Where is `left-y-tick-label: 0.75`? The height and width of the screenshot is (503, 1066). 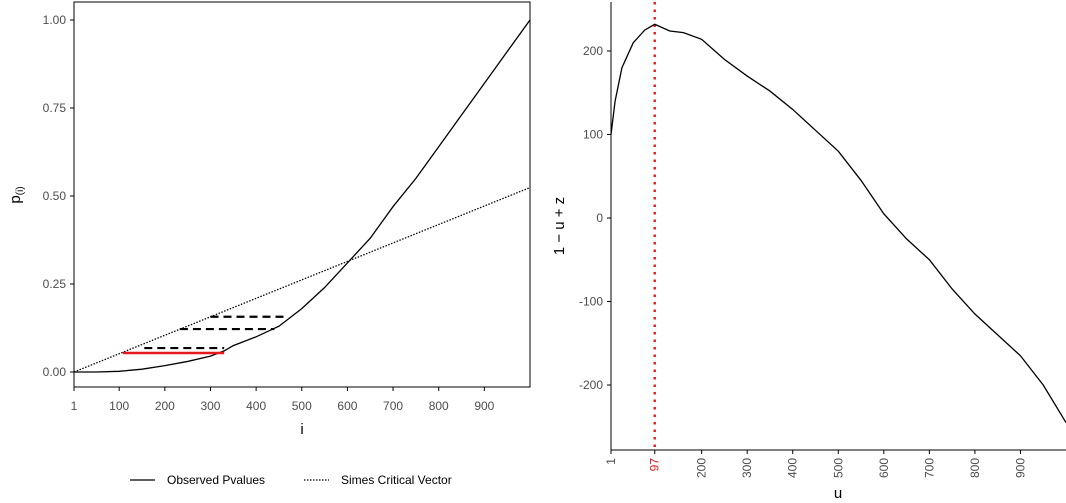
left-y-tick-label: 0.75 is located at coordinates (55, 108).